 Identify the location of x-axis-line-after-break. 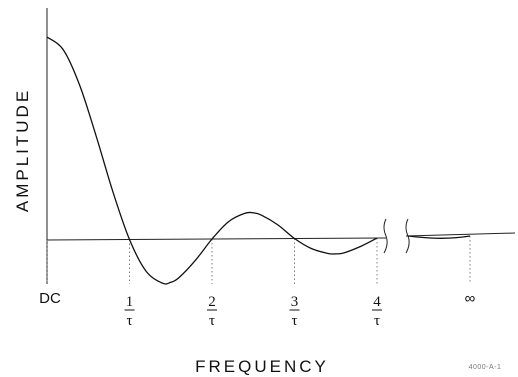
(460, 234).